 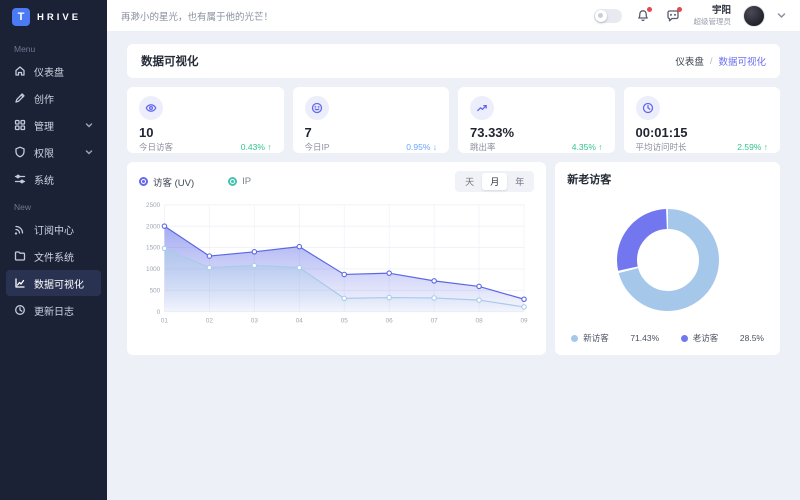 What do you see at coordinates (49, 73) in the screenshot?
I see `sidebar-item-label: 仪表盘` at bounding box center [49, 73].